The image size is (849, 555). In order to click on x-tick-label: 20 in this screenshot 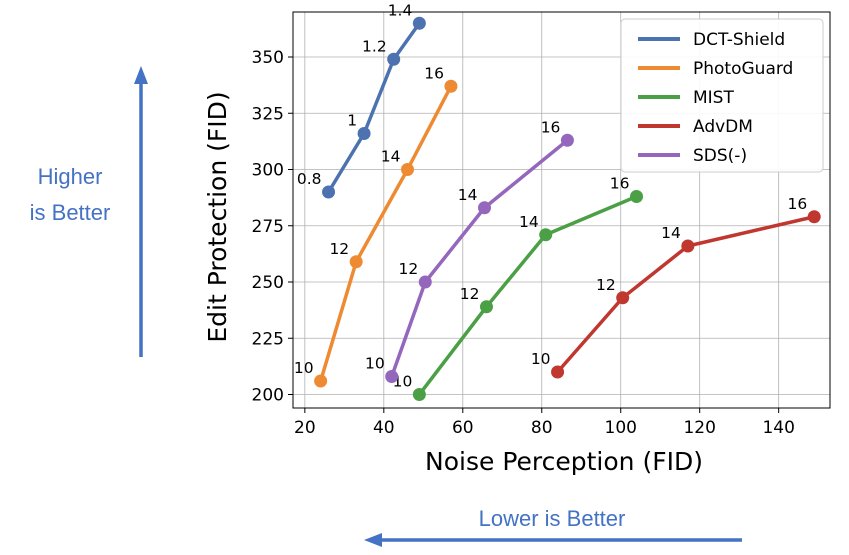, I will do `click(305, 428)`.